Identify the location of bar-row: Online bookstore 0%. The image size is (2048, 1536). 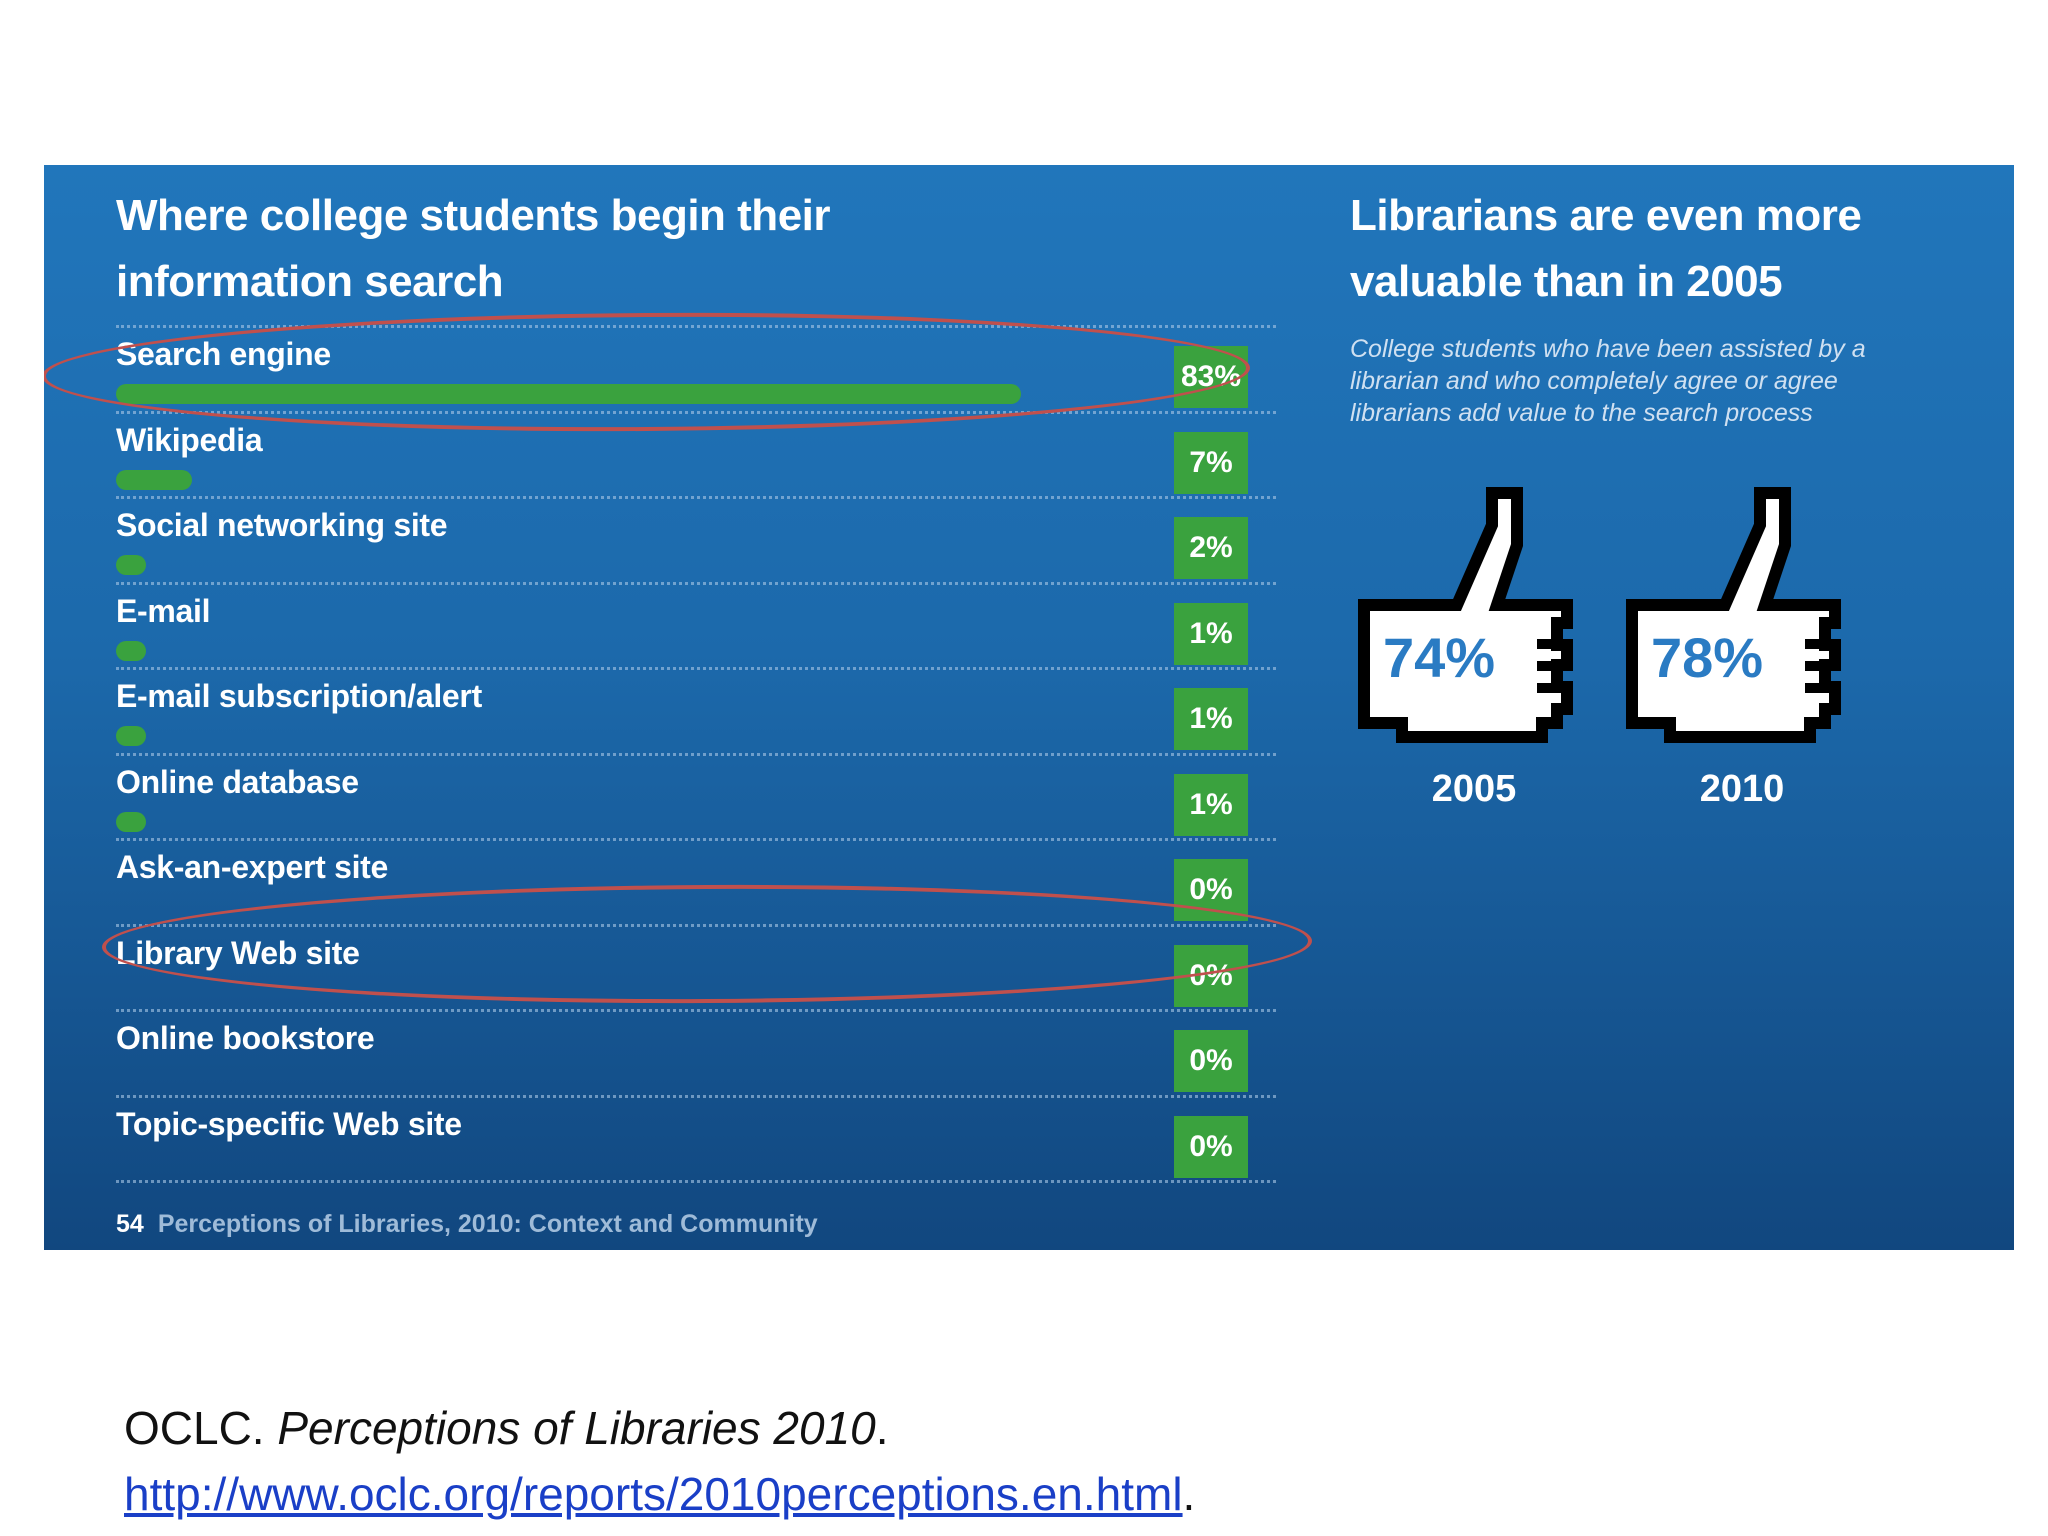
(696, 1052).